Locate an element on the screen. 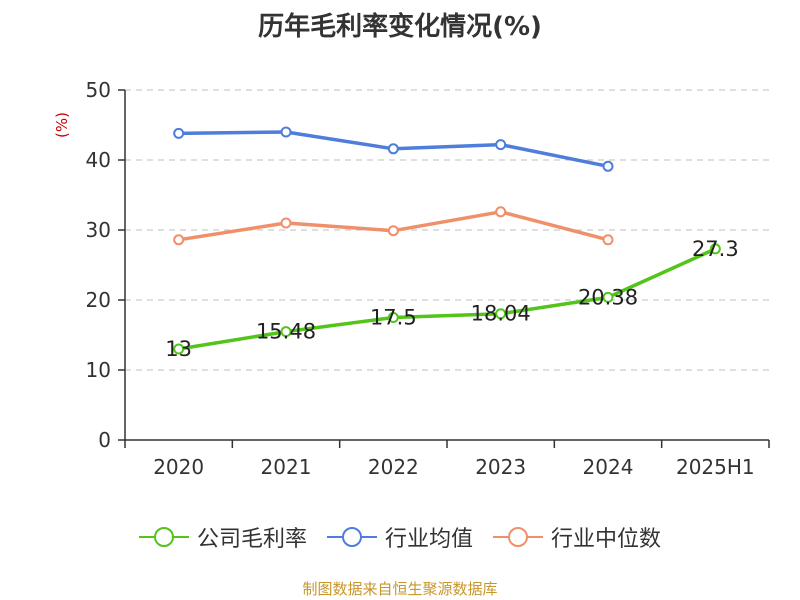 This screenshot has height=600, width=800. x-tick-label: 2021 is located at coordinates (286, 467).